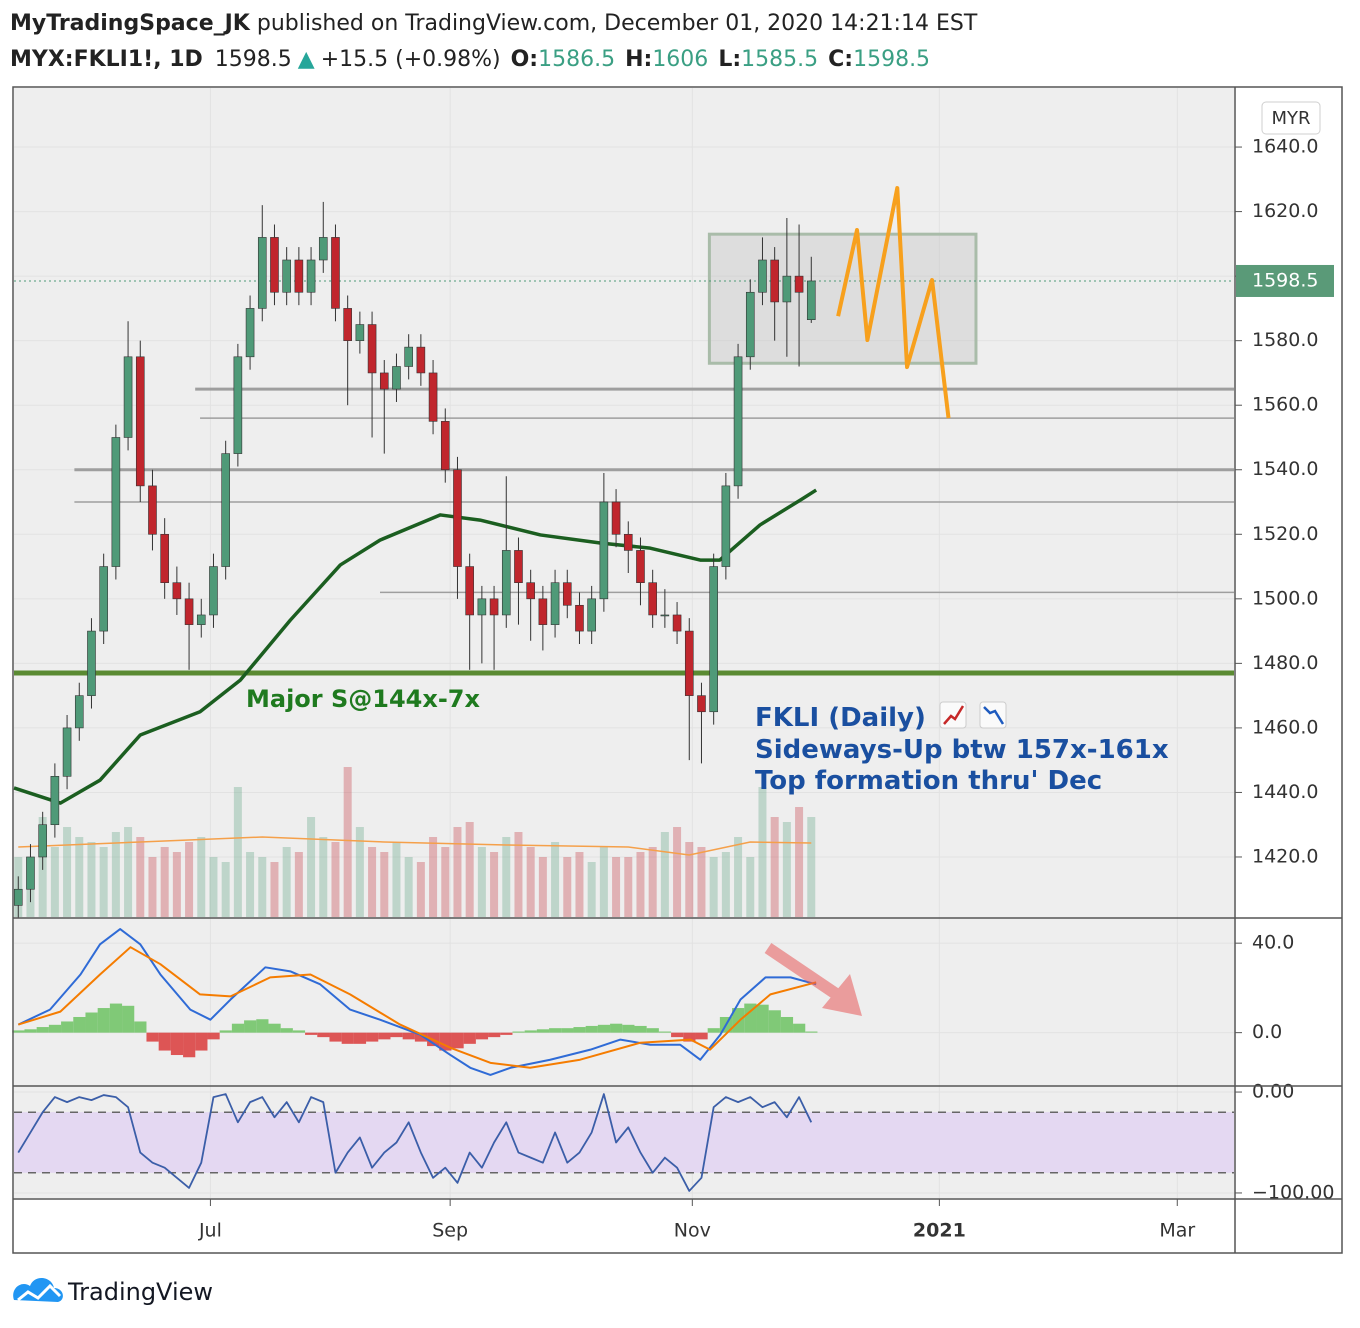 The height and width of the screenshot is (1328, 1360). Describe the element at coordinates (210, 1231) in the screenshot. I see `x-tick-label: Jul` at that location.